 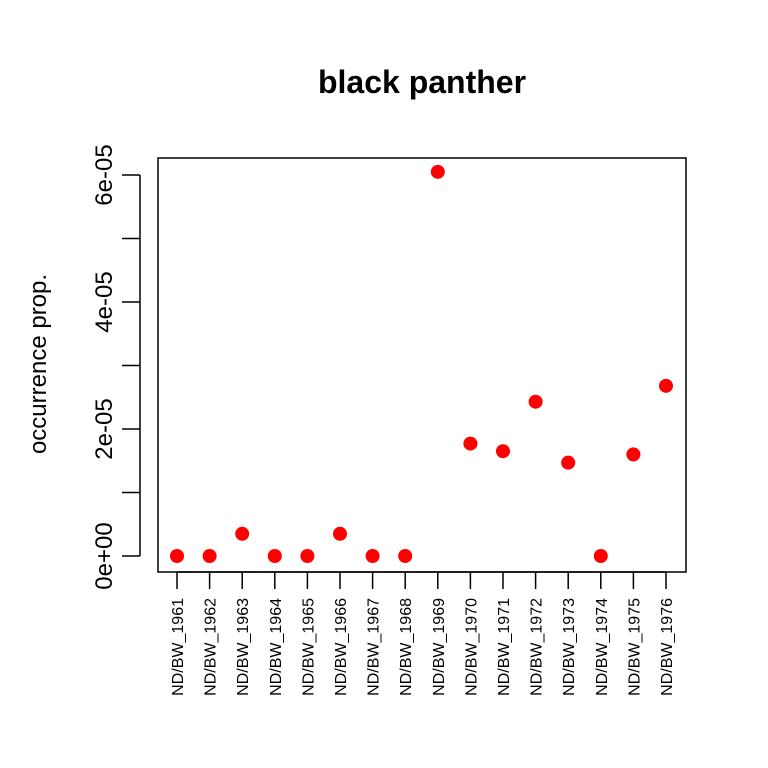 What do you see at coordinates (504, 647) in the screenshot?
I see `x-tick-label: ND/BW_1971` at bounding box center [504, 647].